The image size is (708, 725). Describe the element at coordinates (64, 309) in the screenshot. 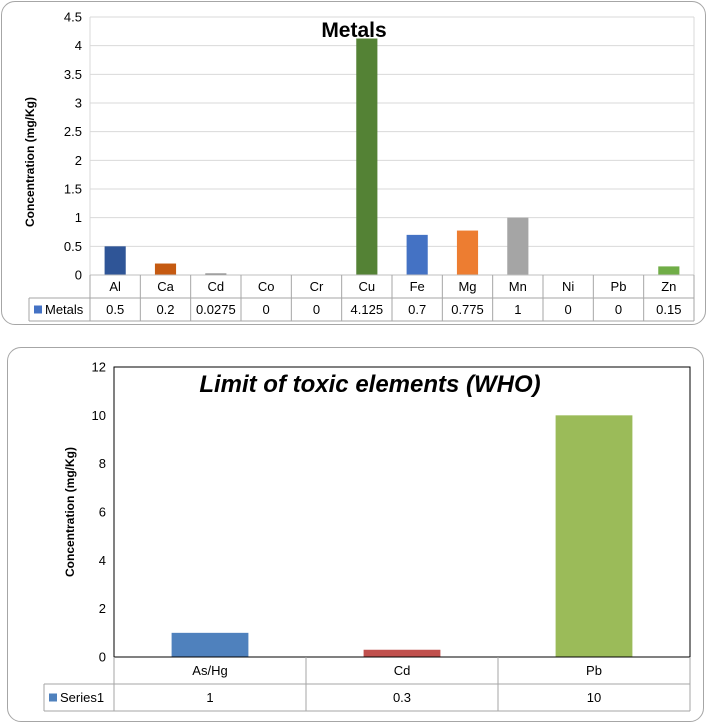

I see `metals-legend-series-name: Metals` at that location.